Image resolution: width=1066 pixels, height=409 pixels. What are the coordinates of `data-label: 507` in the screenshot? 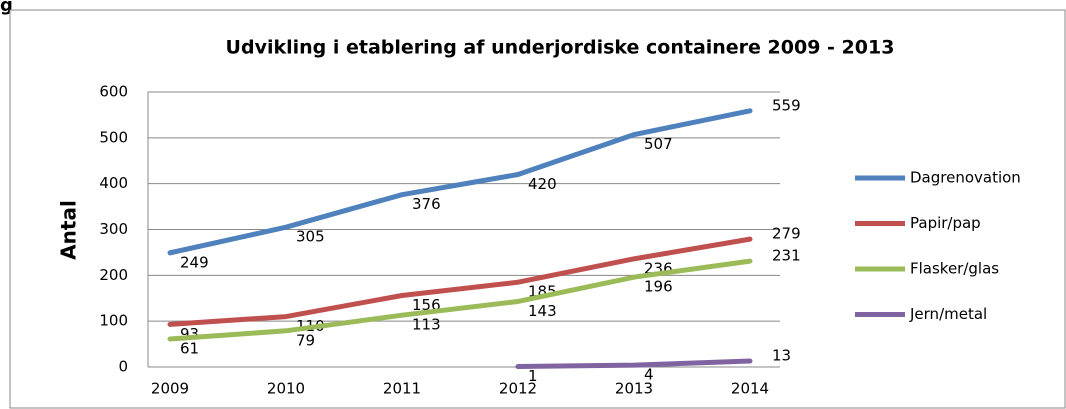 It's located at (658, 144).